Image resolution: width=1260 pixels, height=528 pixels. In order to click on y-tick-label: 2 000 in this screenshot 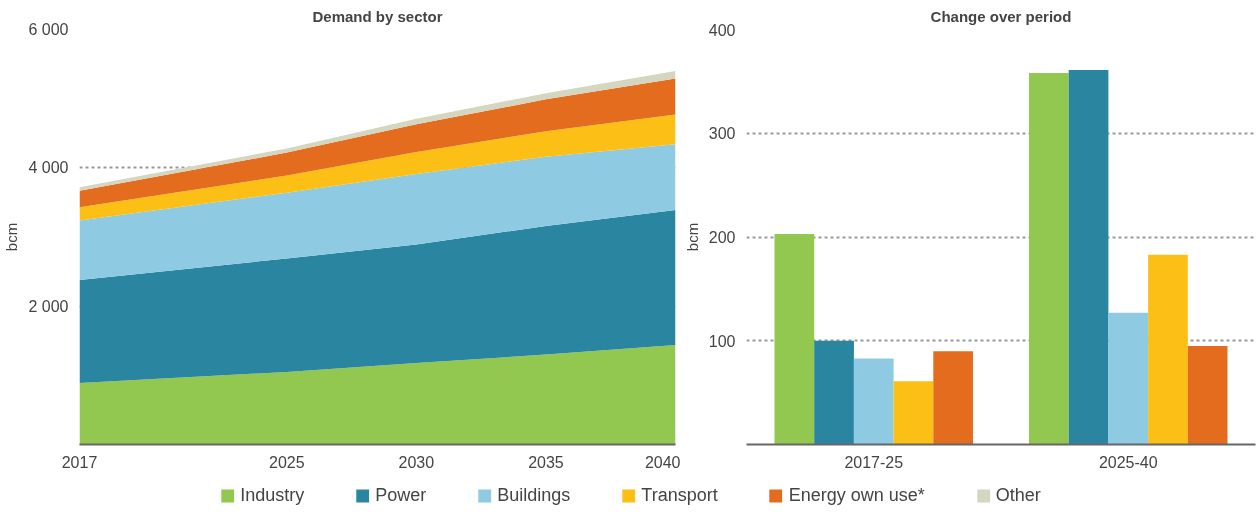, I will do `click(48, 306)`.